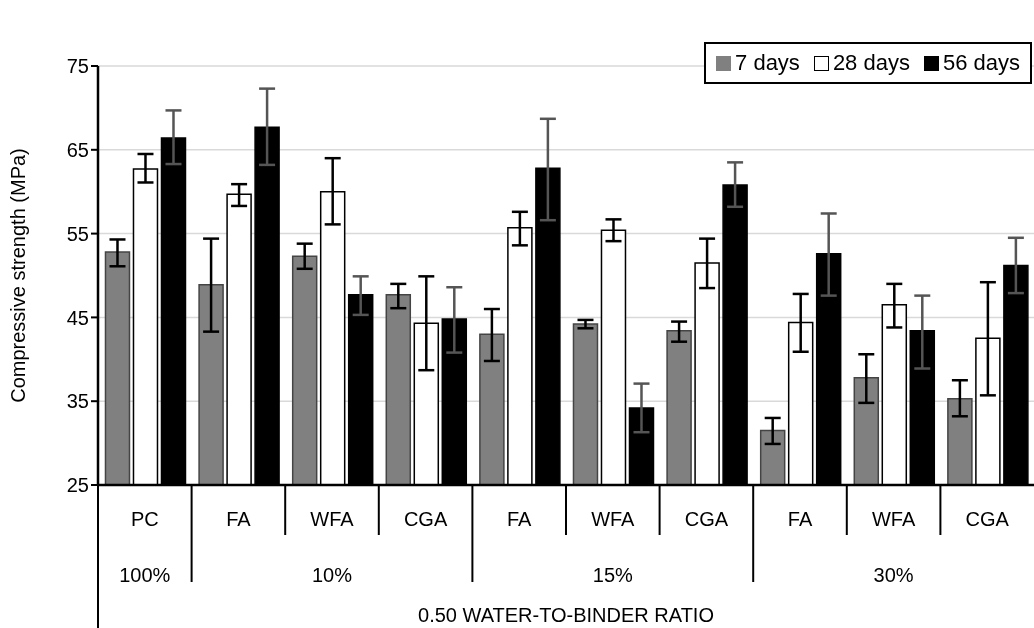 The width and height of the screenshot is (1034, 628). I want to click on text: 30%, so click(893, 575).